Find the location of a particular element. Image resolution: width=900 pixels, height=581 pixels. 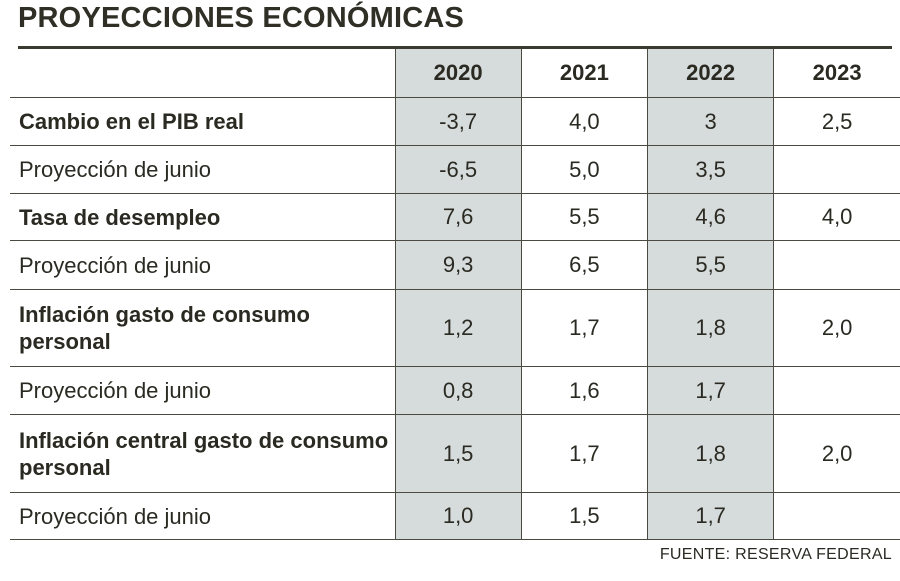

cell-value: 1,6 is located at coordinates (584, 390).